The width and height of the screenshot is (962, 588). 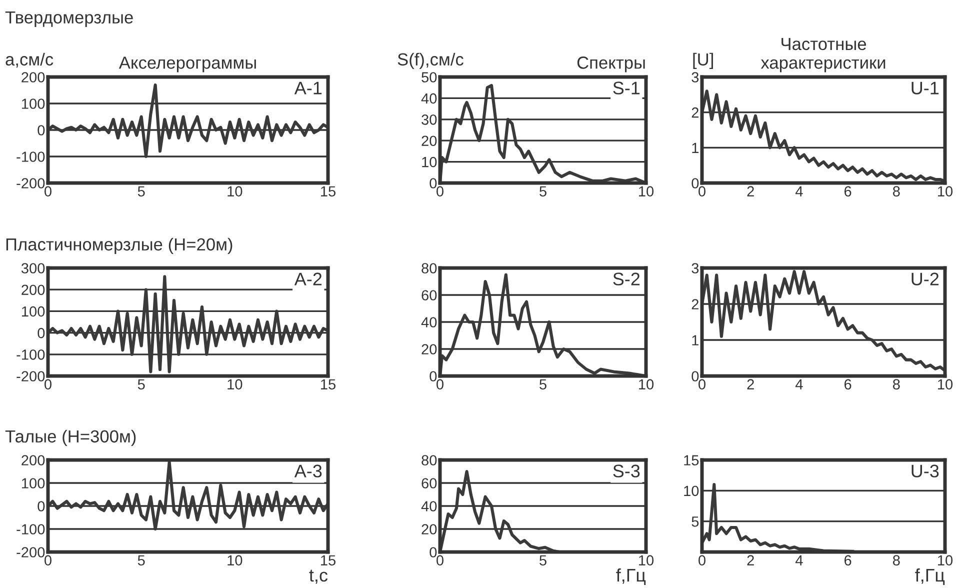 I want to click on y-tick-label: 5, so click(x=695, y=521).